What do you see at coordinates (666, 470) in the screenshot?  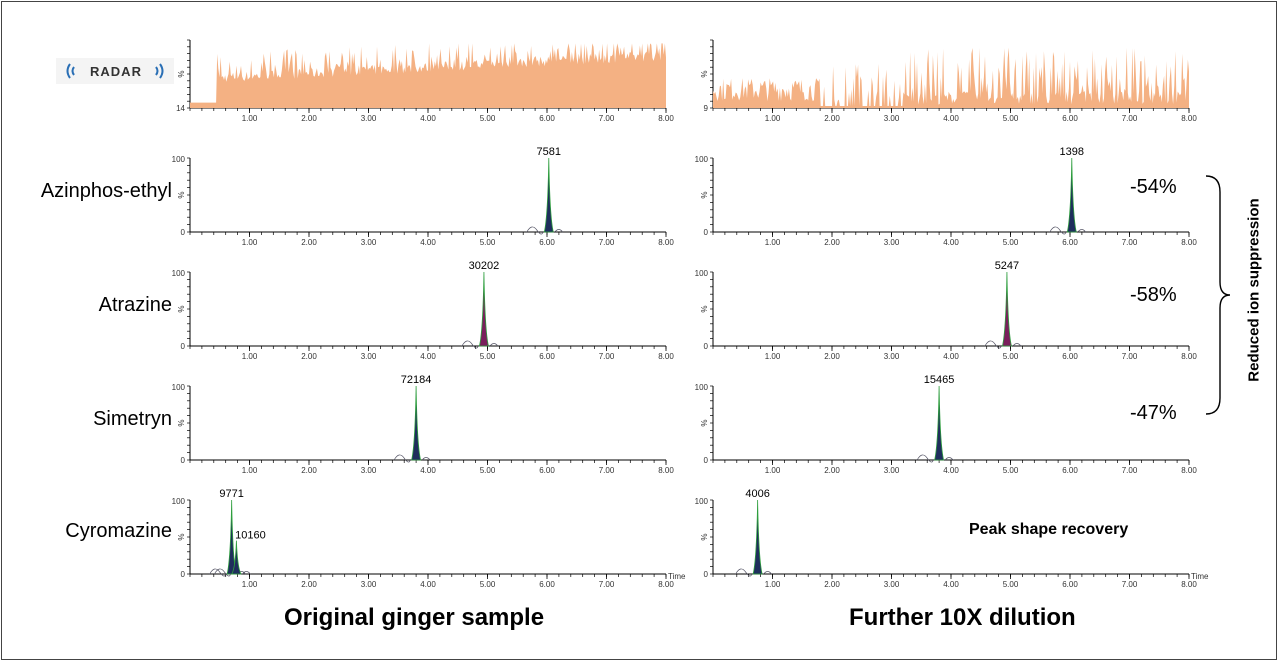 I see `simetryn-left-x-tick-label: 8.00` at bounding box center [666, 470].